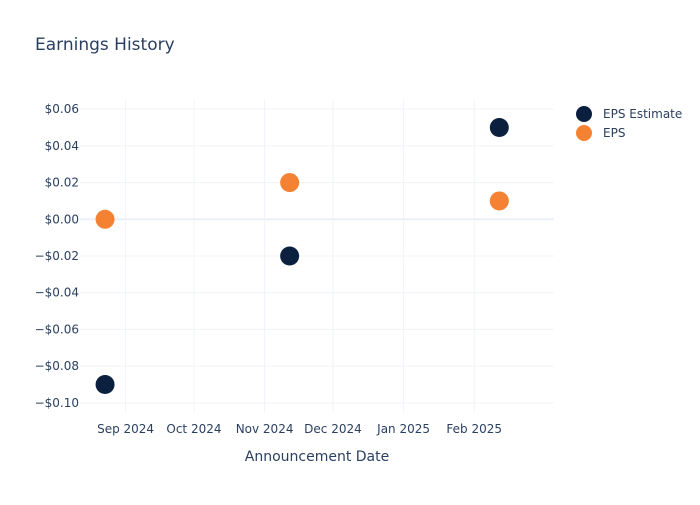 This screenshot has width=700, height=505. I want to click on y-tick-label: −$0.10, so click(57, 403).